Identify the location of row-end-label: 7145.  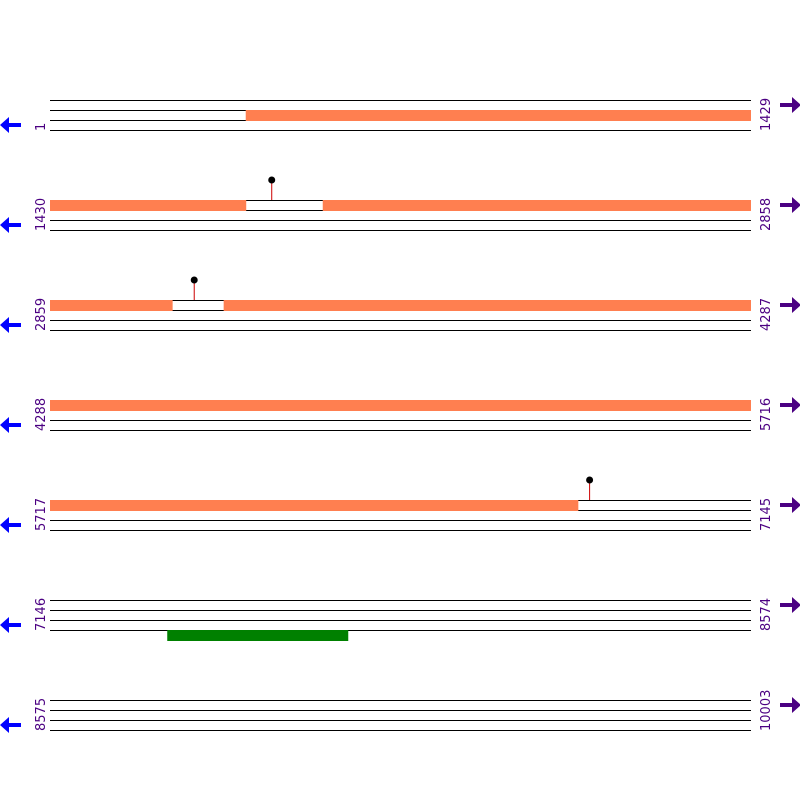
(766, 514).